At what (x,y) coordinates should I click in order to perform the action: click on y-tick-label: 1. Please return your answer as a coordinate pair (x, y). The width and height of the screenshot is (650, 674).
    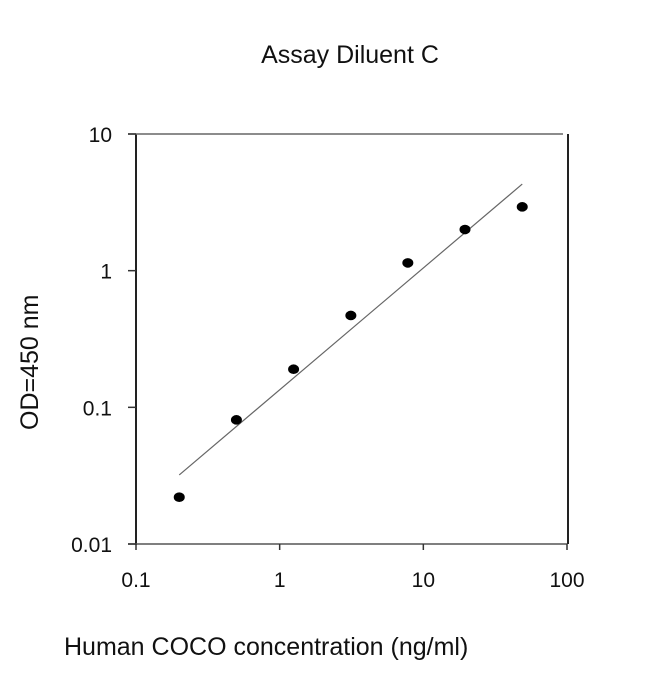
    Looking at the image, I should click on (106, 272).